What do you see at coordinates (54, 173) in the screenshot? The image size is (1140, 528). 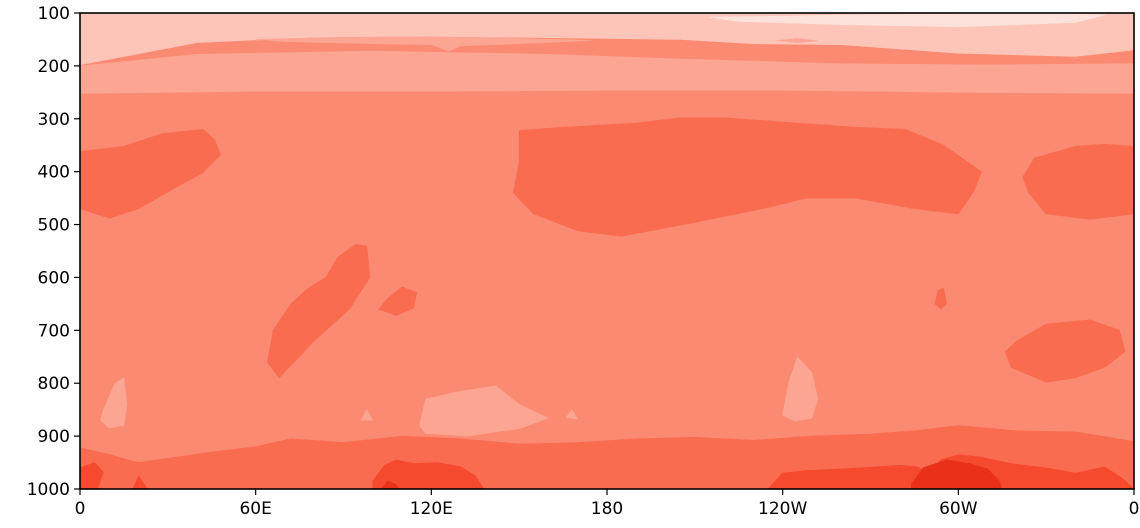 I see `y-tick-label: 400` at bounding box center [54, 173].